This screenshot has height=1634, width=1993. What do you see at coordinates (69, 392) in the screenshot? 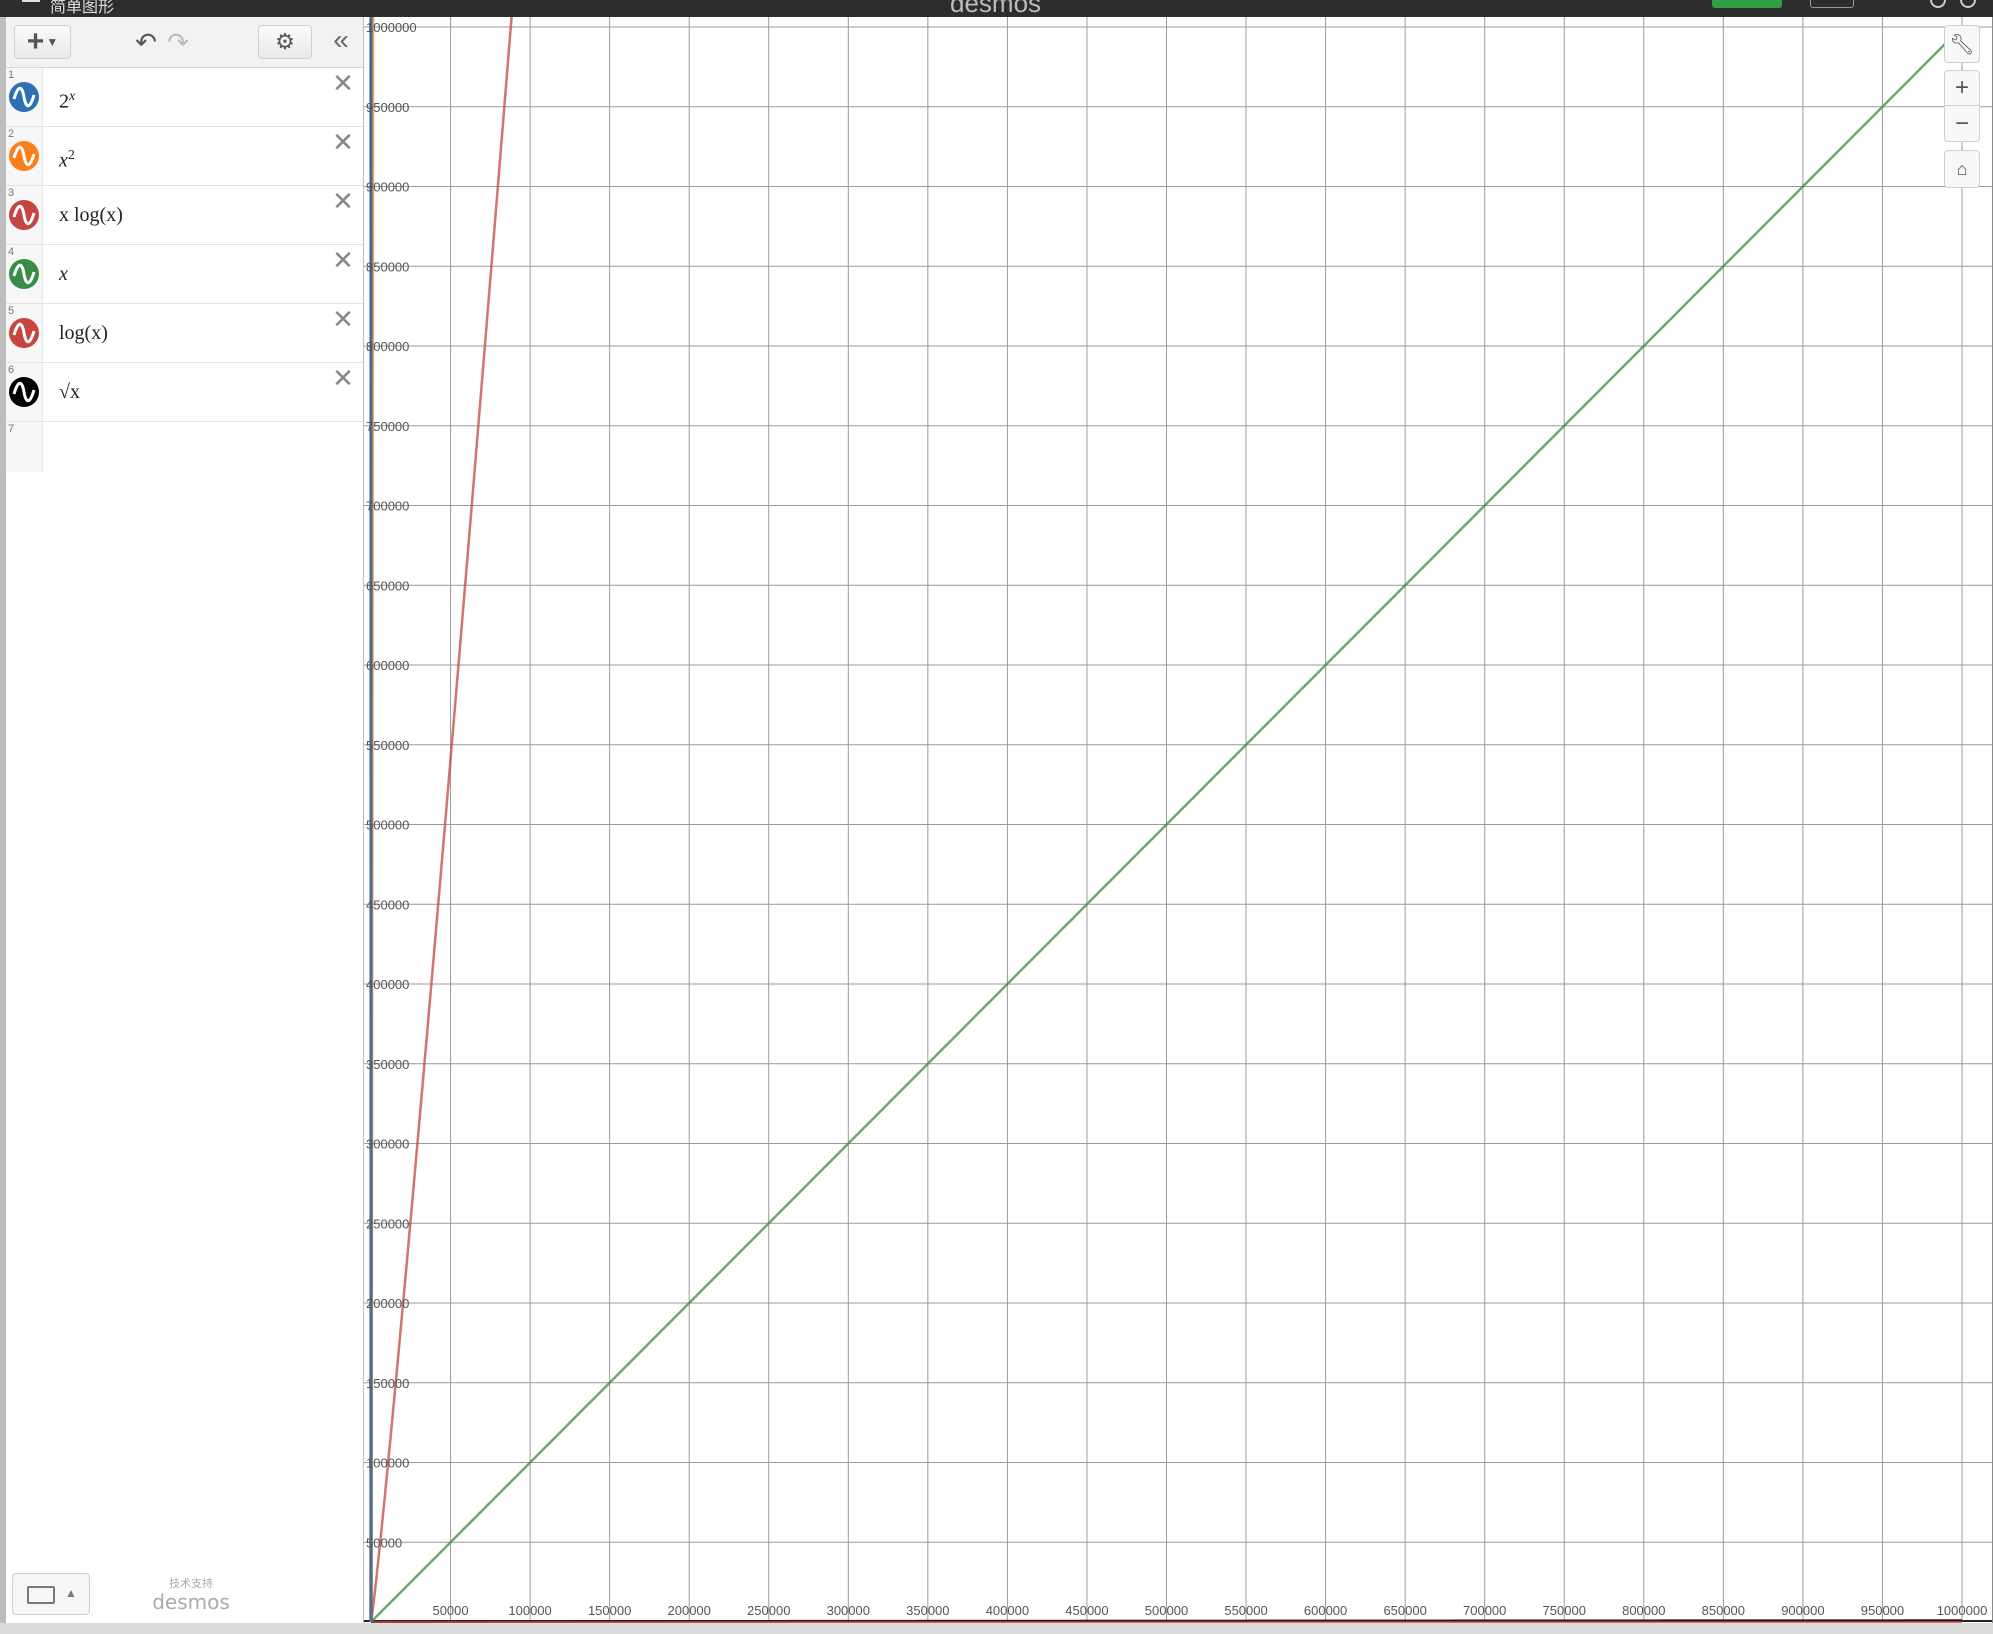
I see `expression-formula: √x` at bounding box center [69, 392].